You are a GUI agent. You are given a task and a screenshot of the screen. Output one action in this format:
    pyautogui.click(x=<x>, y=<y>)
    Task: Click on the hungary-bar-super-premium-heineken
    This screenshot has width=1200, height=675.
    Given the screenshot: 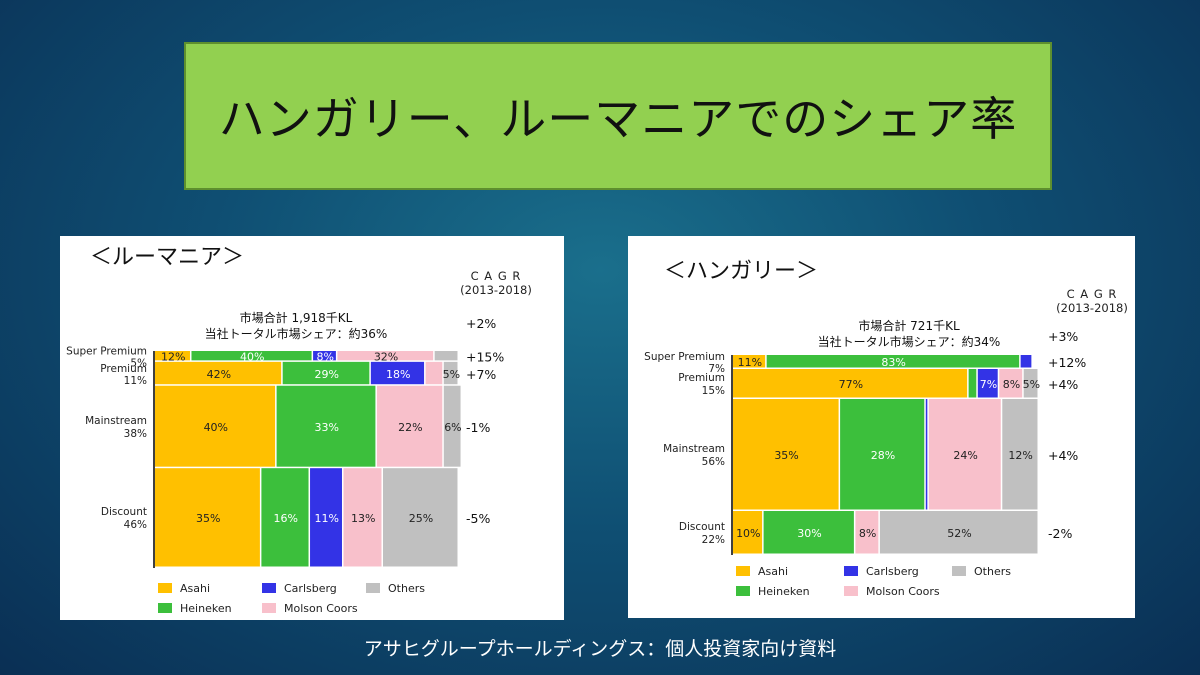 What is the action you would take?
    pyautogui.click(x=893, y=361)
    